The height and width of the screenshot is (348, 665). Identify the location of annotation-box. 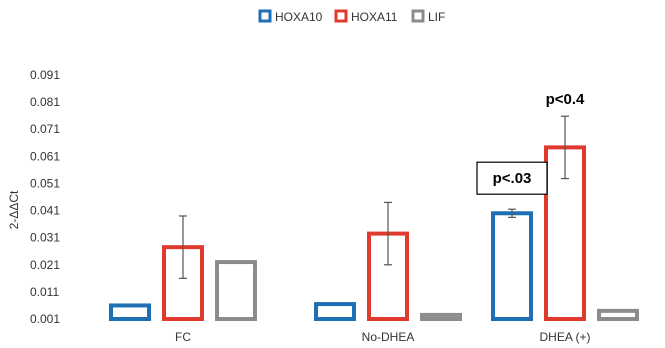
(512, 178).